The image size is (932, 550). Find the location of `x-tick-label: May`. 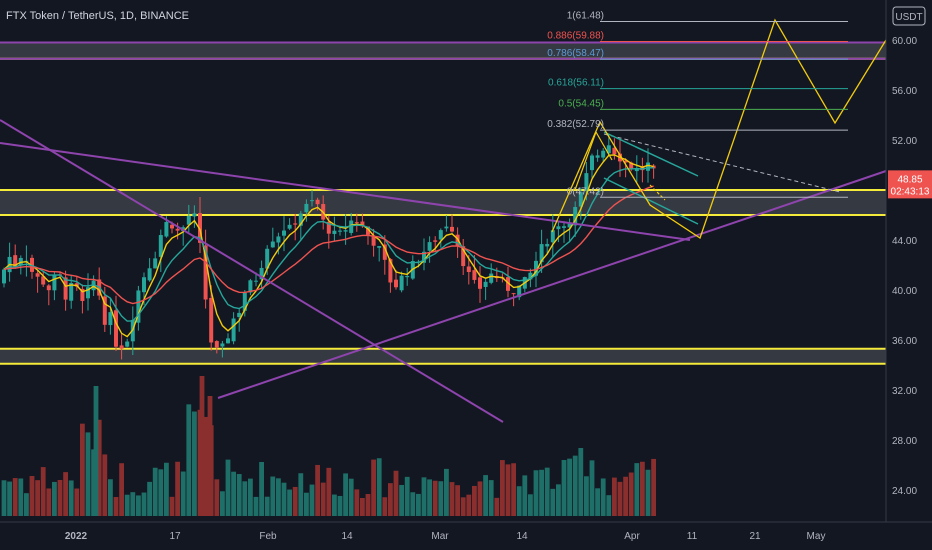

x-tick-label: May is located at coordinates (816, 536).